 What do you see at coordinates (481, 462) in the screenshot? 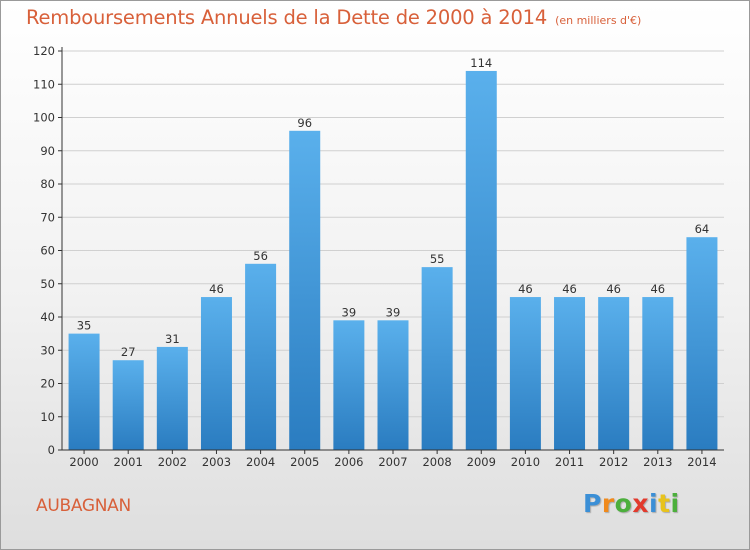
I see `x-tick-label: 2009` at bounding box center [481, 462].